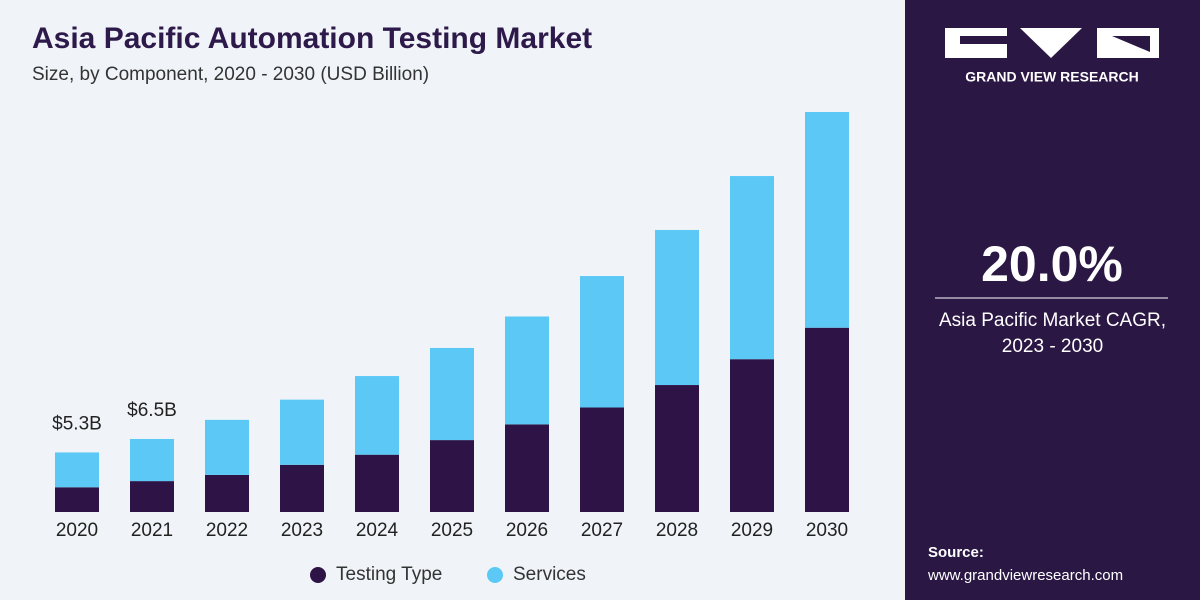 The height and width of the screenshot is (605, 1200). What do you see at coordinates (1052, 43) in the screenshot?
I see `logo` at bounding box center [1052, 43].